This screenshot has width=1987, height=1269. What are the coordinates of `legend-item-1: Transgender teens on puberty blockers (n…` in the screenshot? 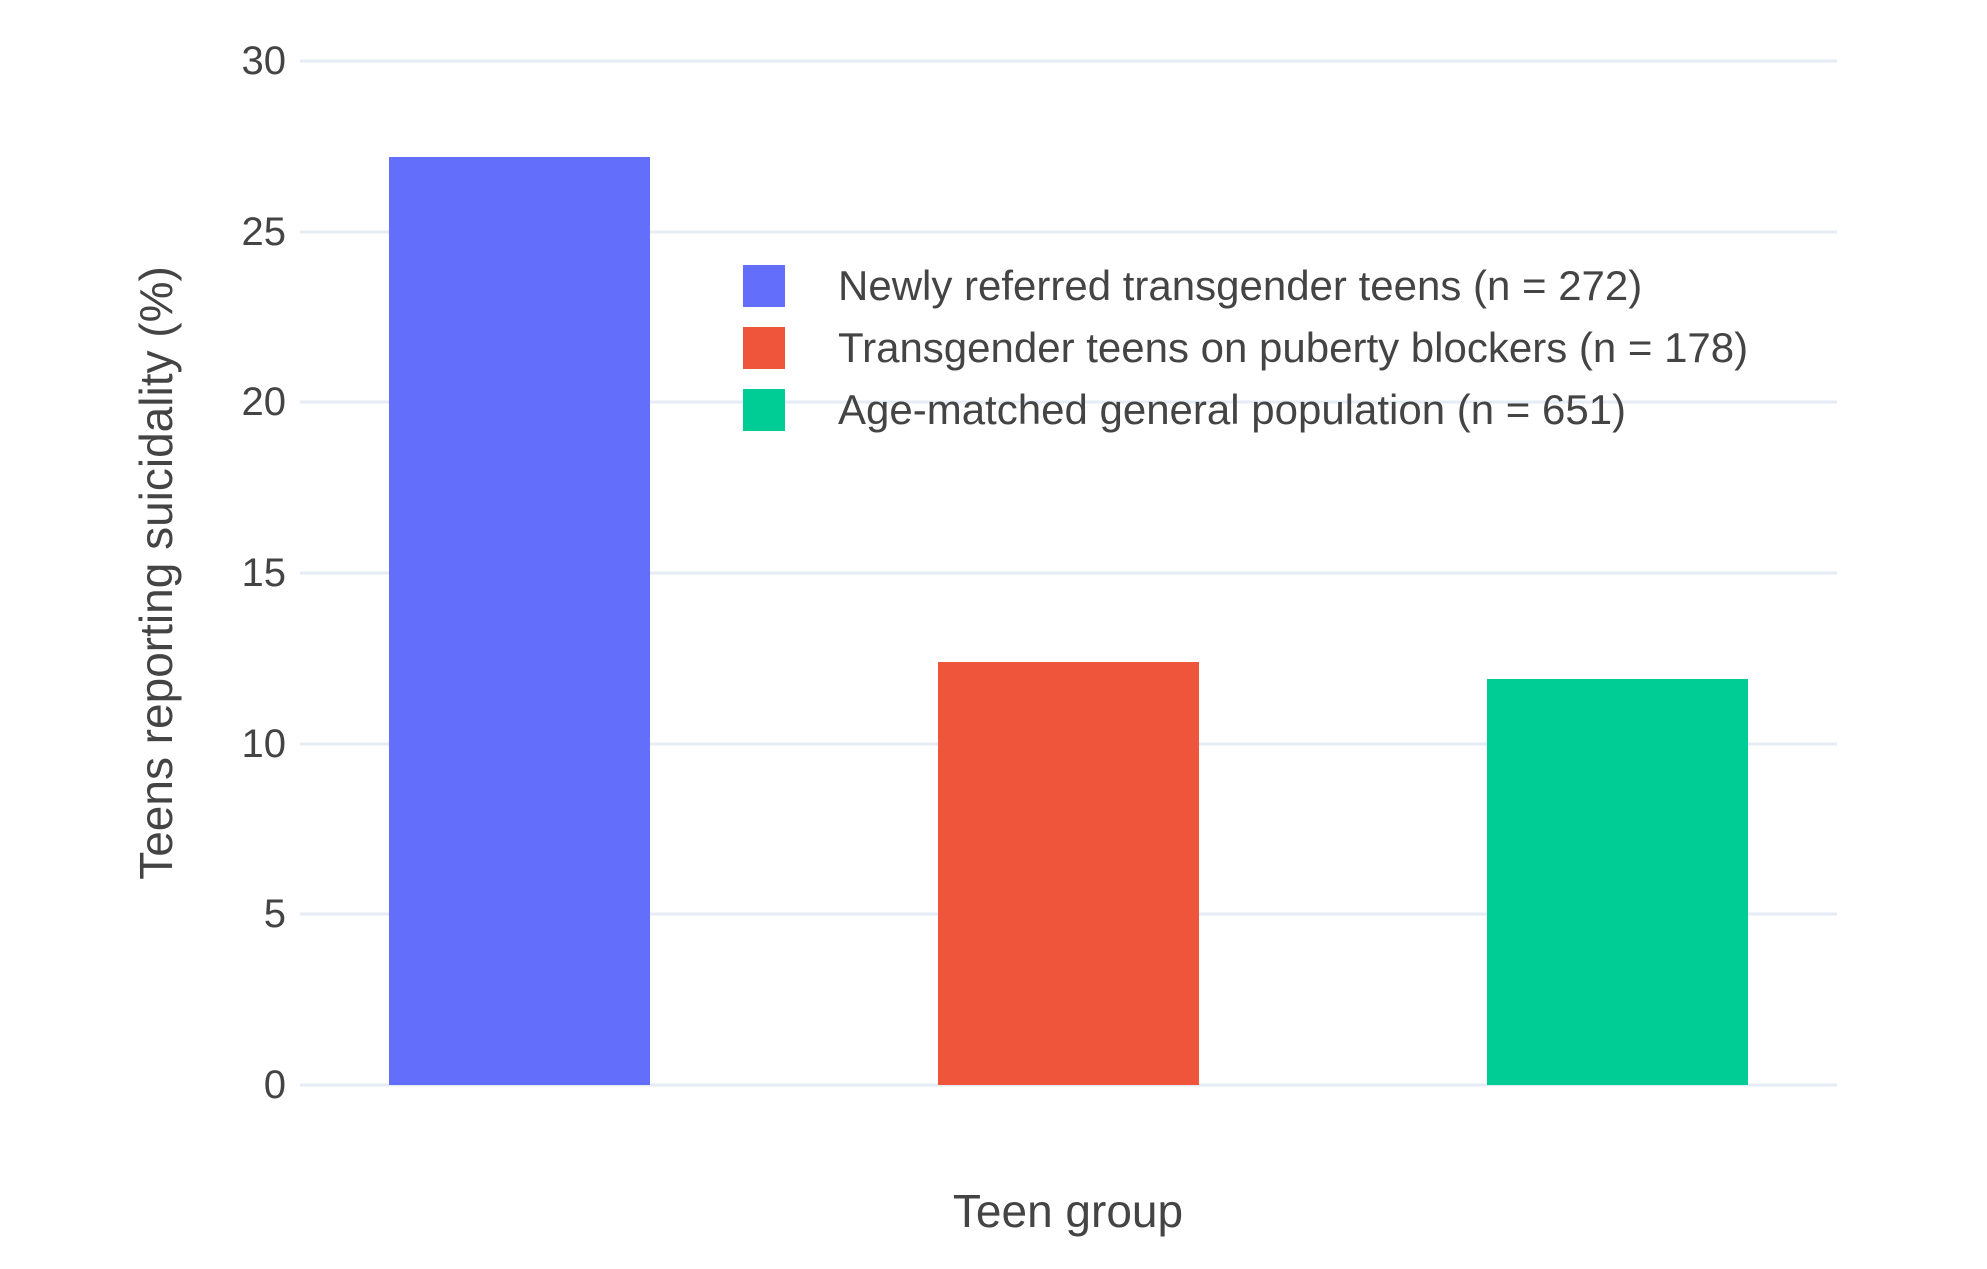 It's located at (1245, 348).